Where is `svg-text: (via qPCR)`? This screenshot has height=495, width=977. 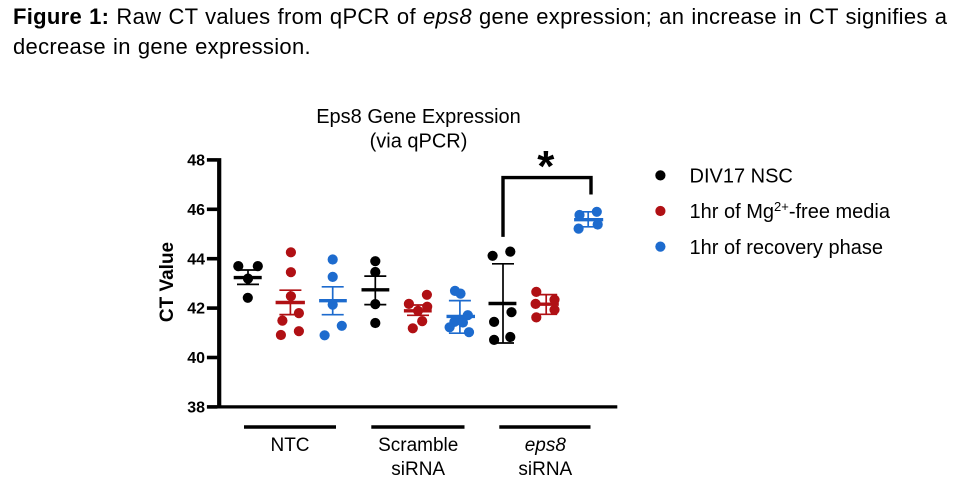 svg-text: (via qPCR) is located at coordinates (419, 142).